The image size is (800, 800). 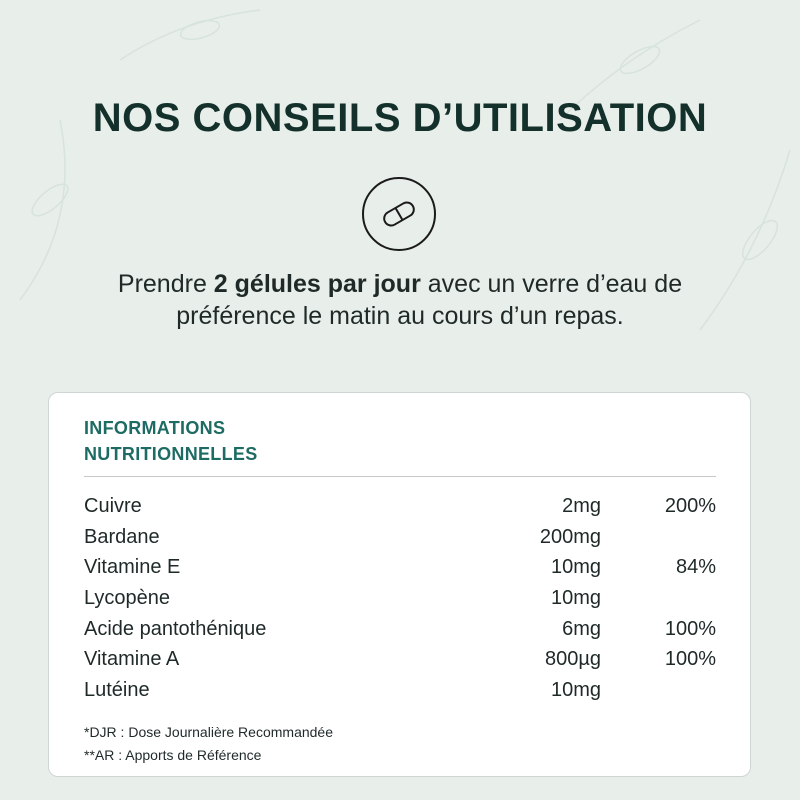 I want to click on nutrient-name: Vitamine A, so click(x=132, y=659).